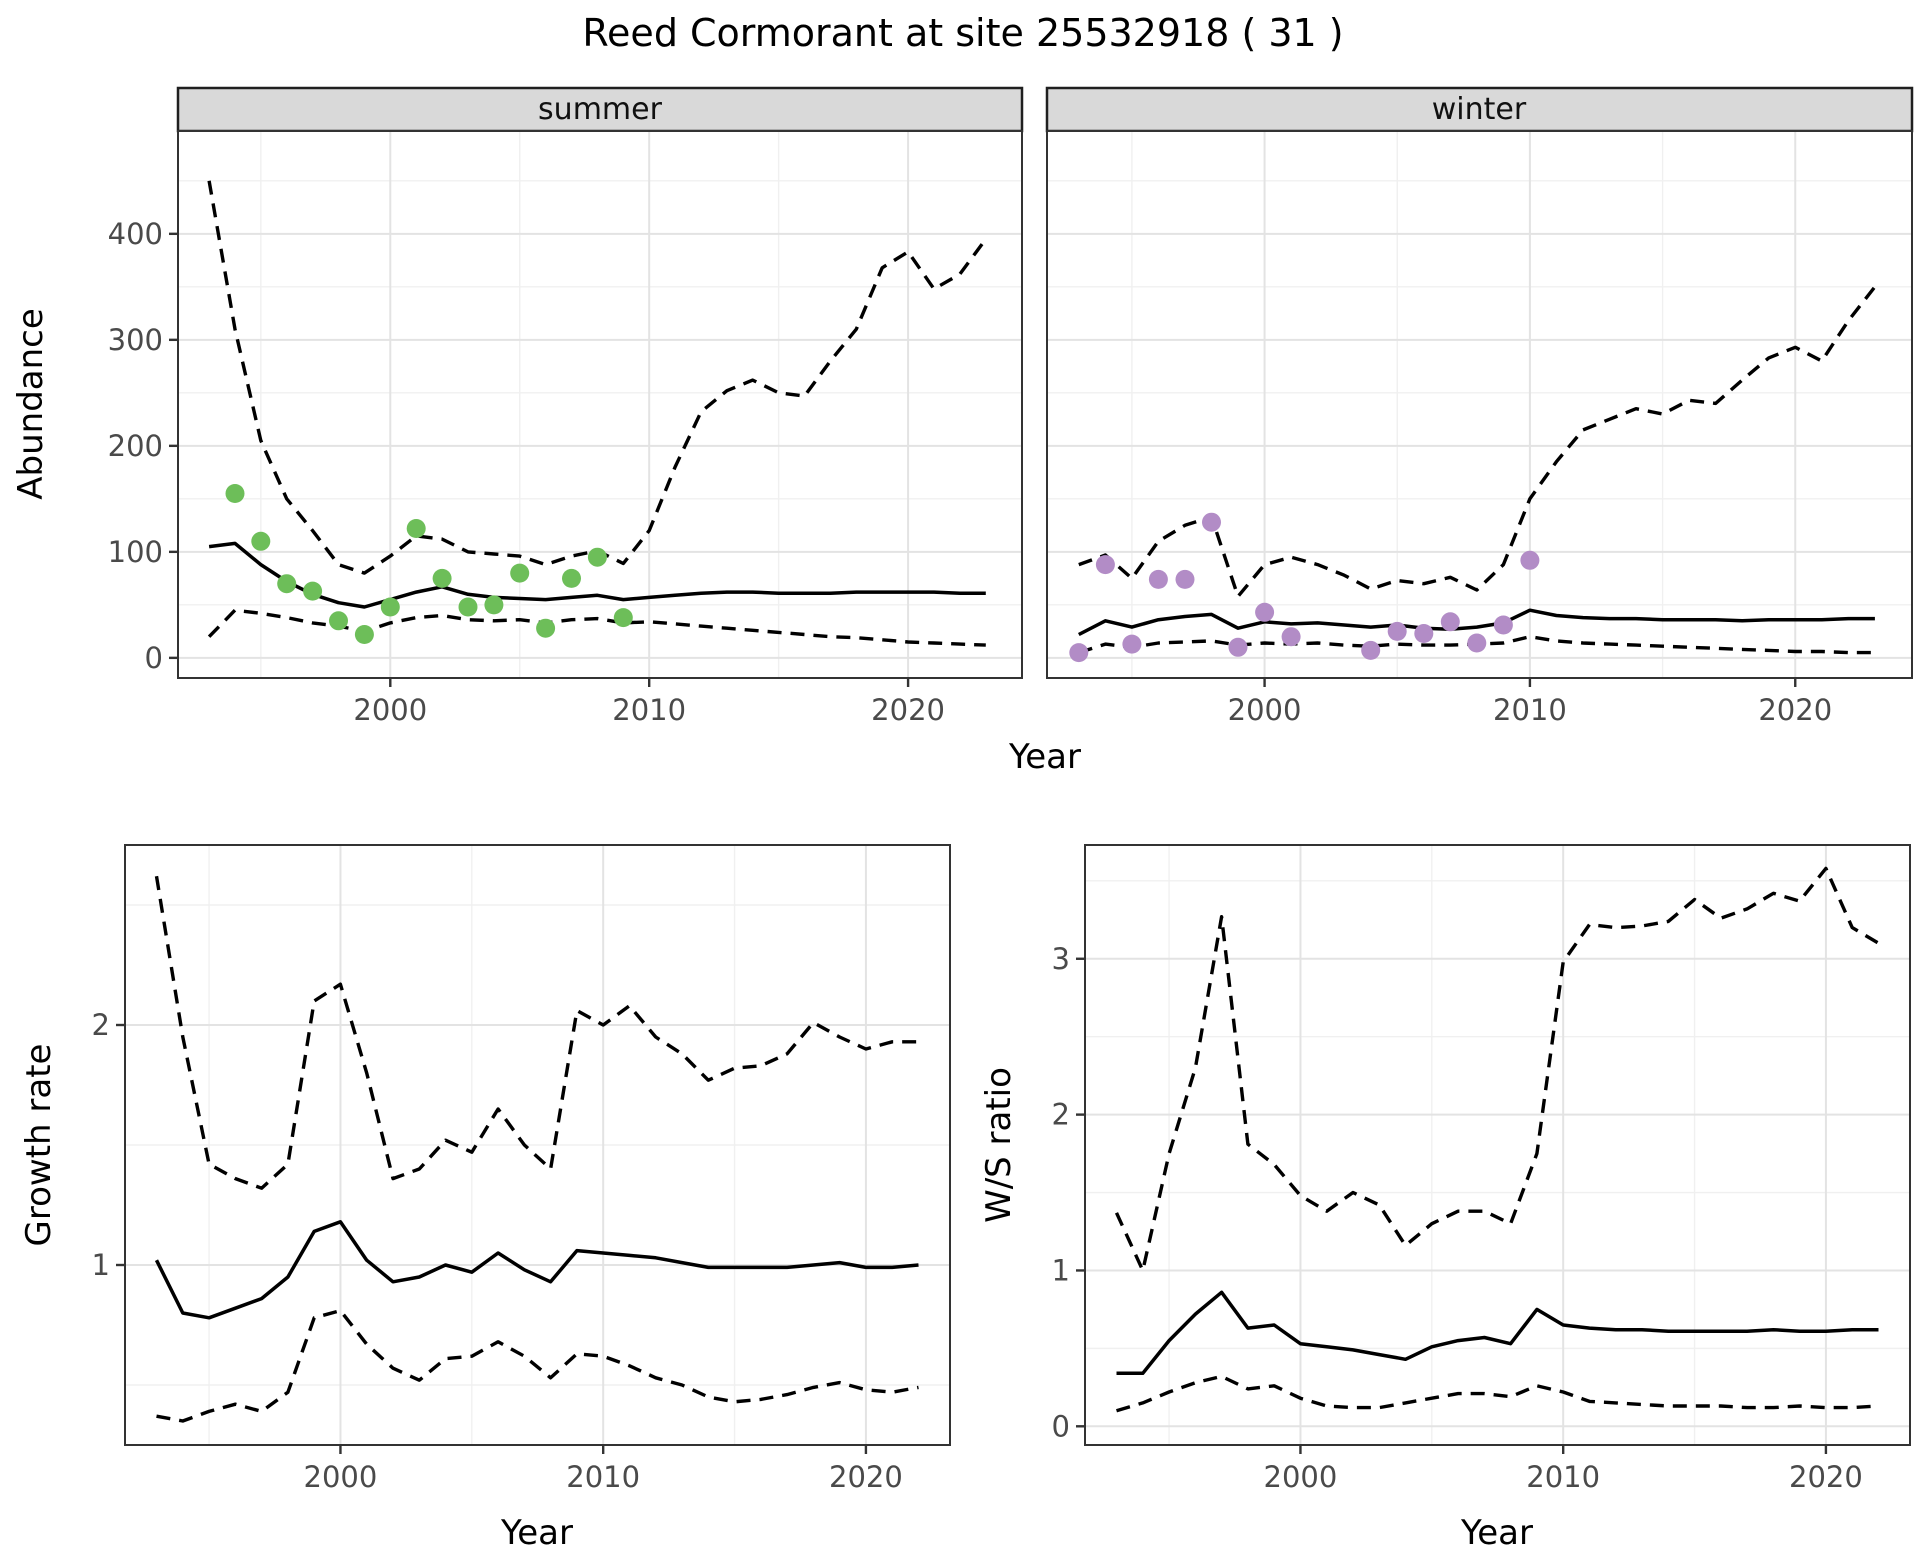  I want to click on y-tick-label: 100, so click(135, 552).